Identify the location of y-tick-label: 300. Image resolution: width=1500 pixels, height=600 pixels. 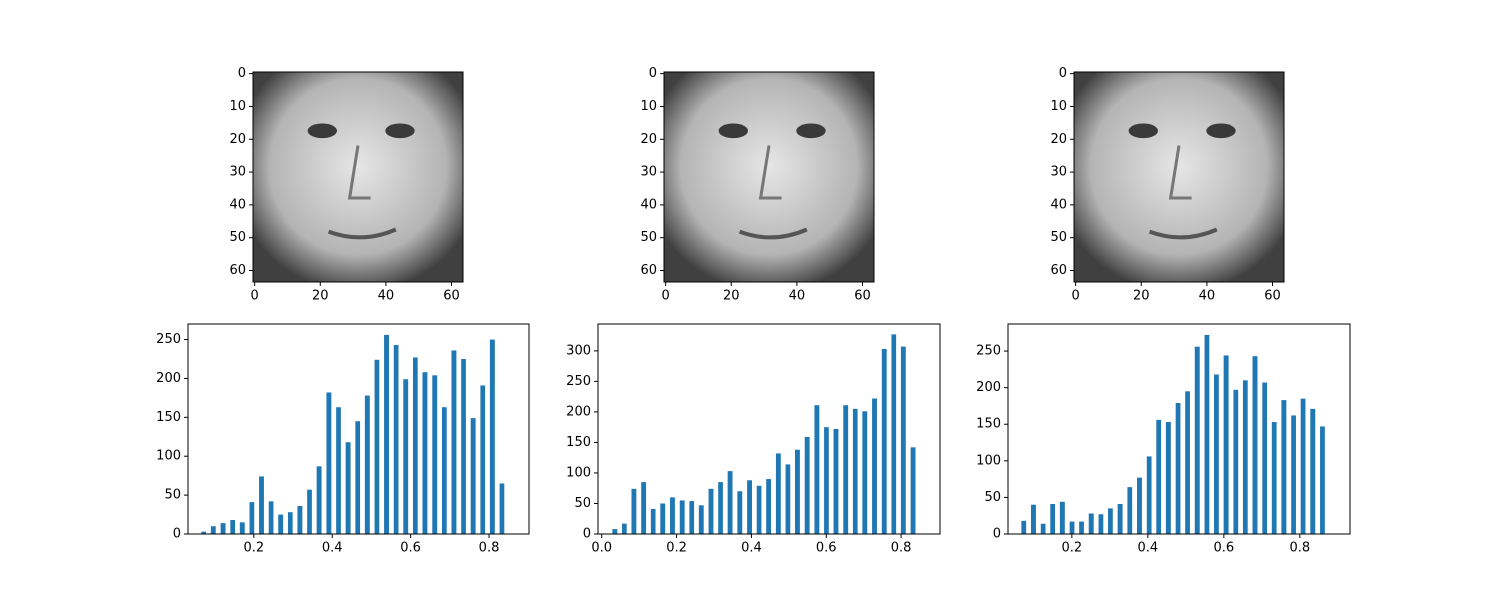
(578, 350).